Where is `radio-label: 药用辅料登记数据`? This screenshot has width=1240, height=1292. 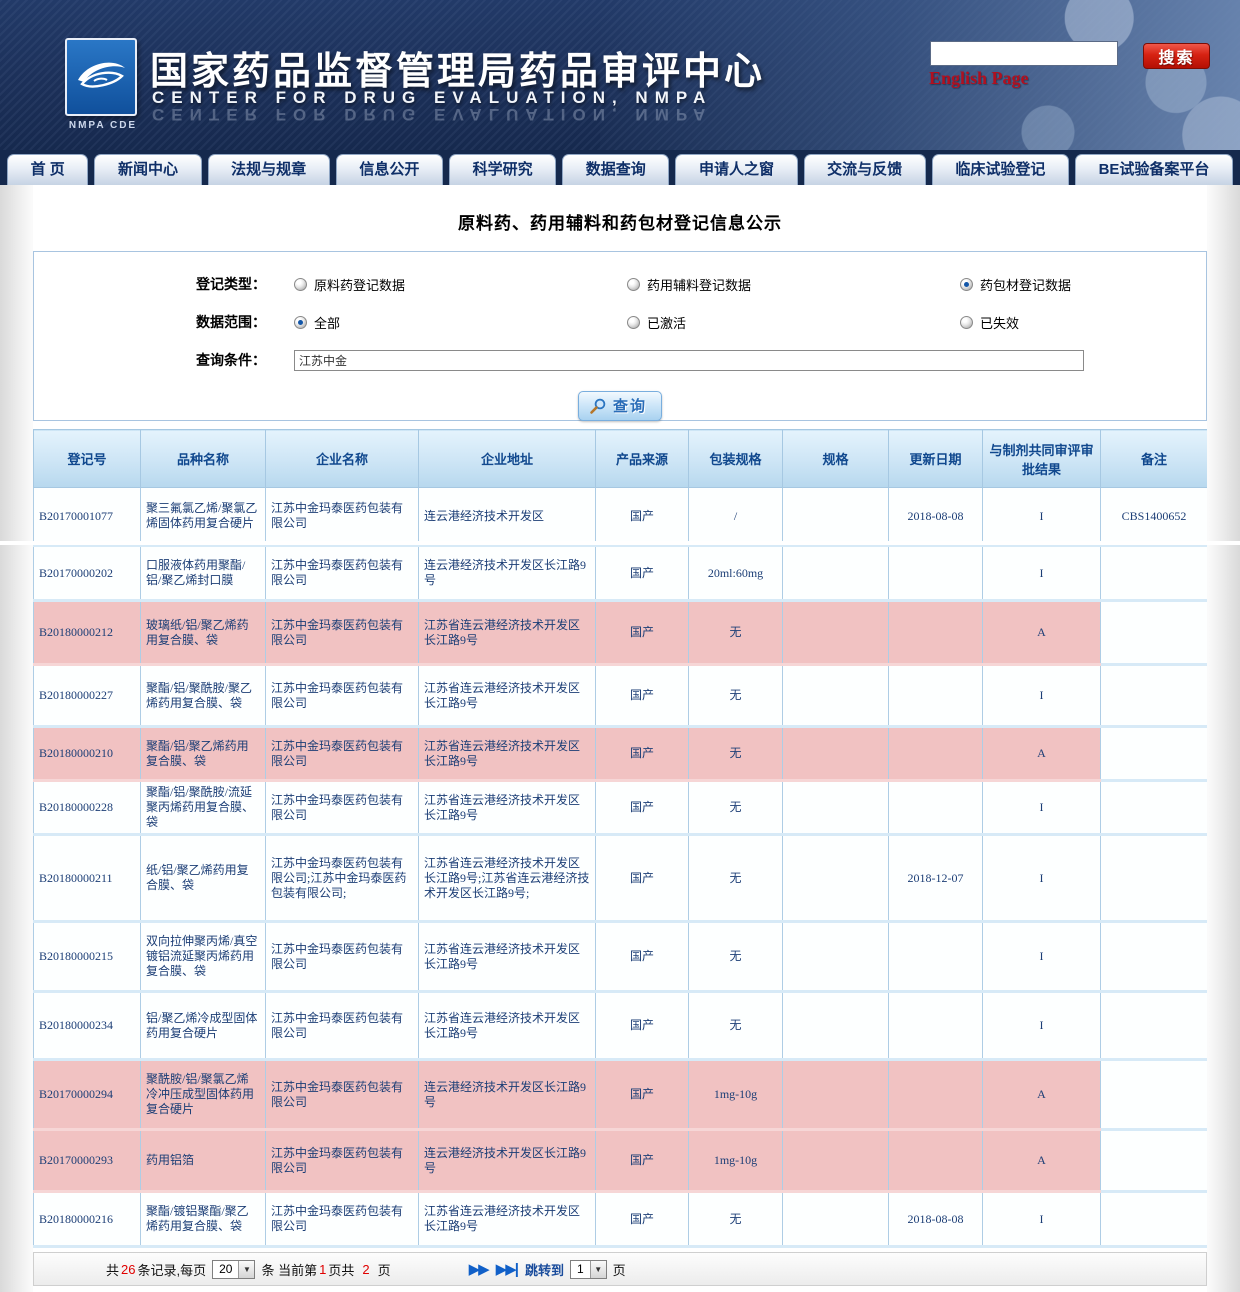 radio-label: 药用辅料登记数据 is located at coordinates (699, 285).